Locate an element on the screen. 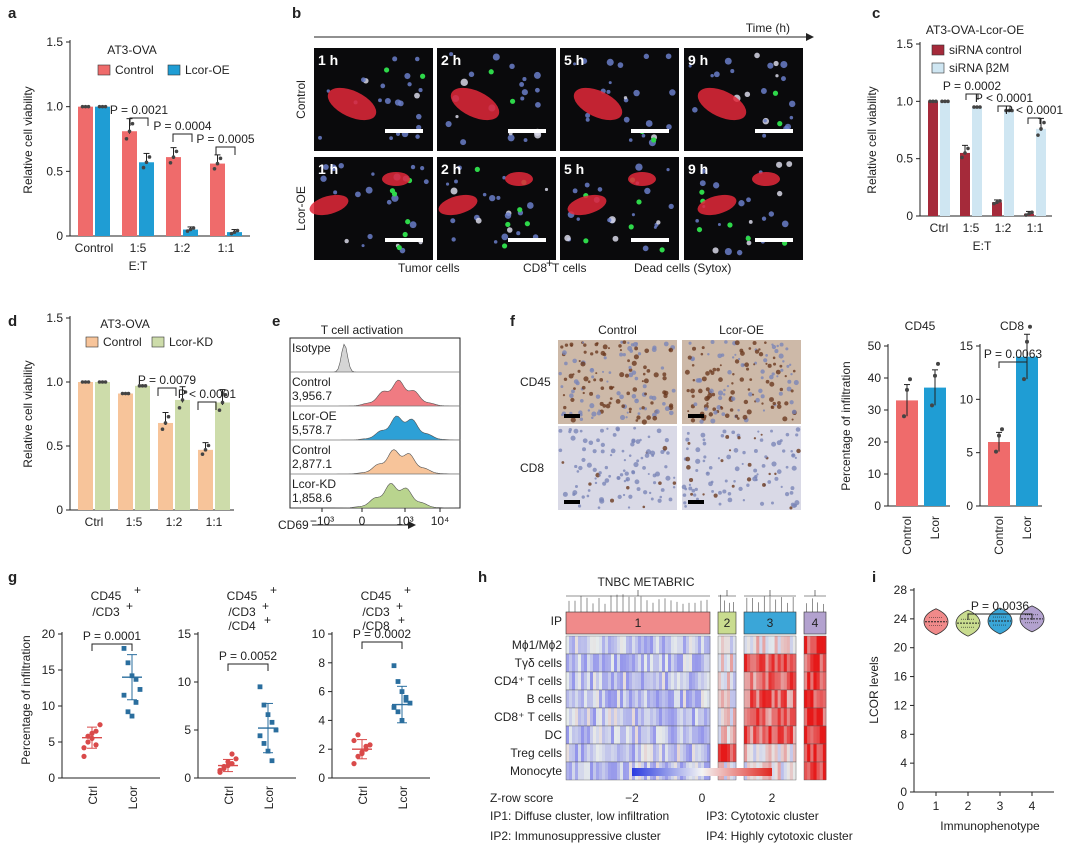 This screenshot has width=1080, height=860. panel-g-plot3-title-2: /CD3 is located at coordinates (376, 612).